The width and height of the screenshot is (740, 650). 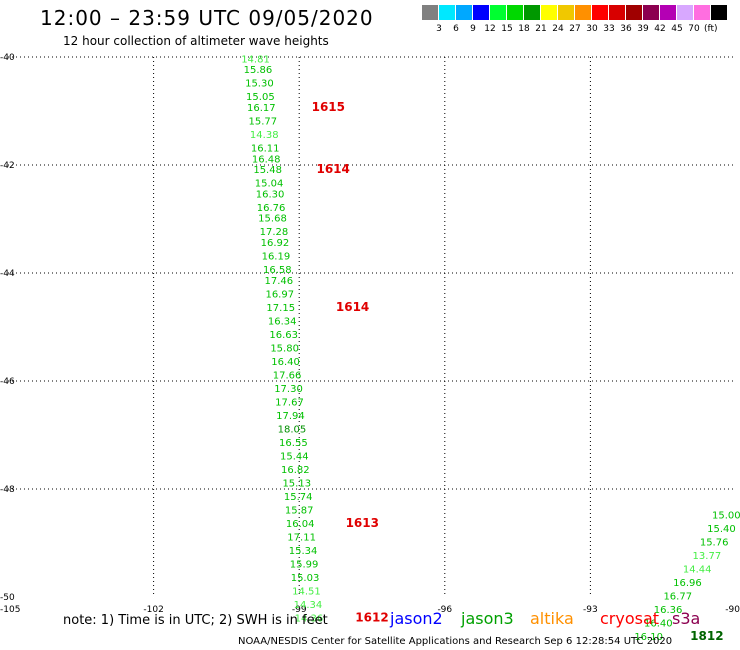 What do you see at coordinates (416, 618) in the screenshot?
I see `satellite-label: jason2` at bounding box center [416, 618].